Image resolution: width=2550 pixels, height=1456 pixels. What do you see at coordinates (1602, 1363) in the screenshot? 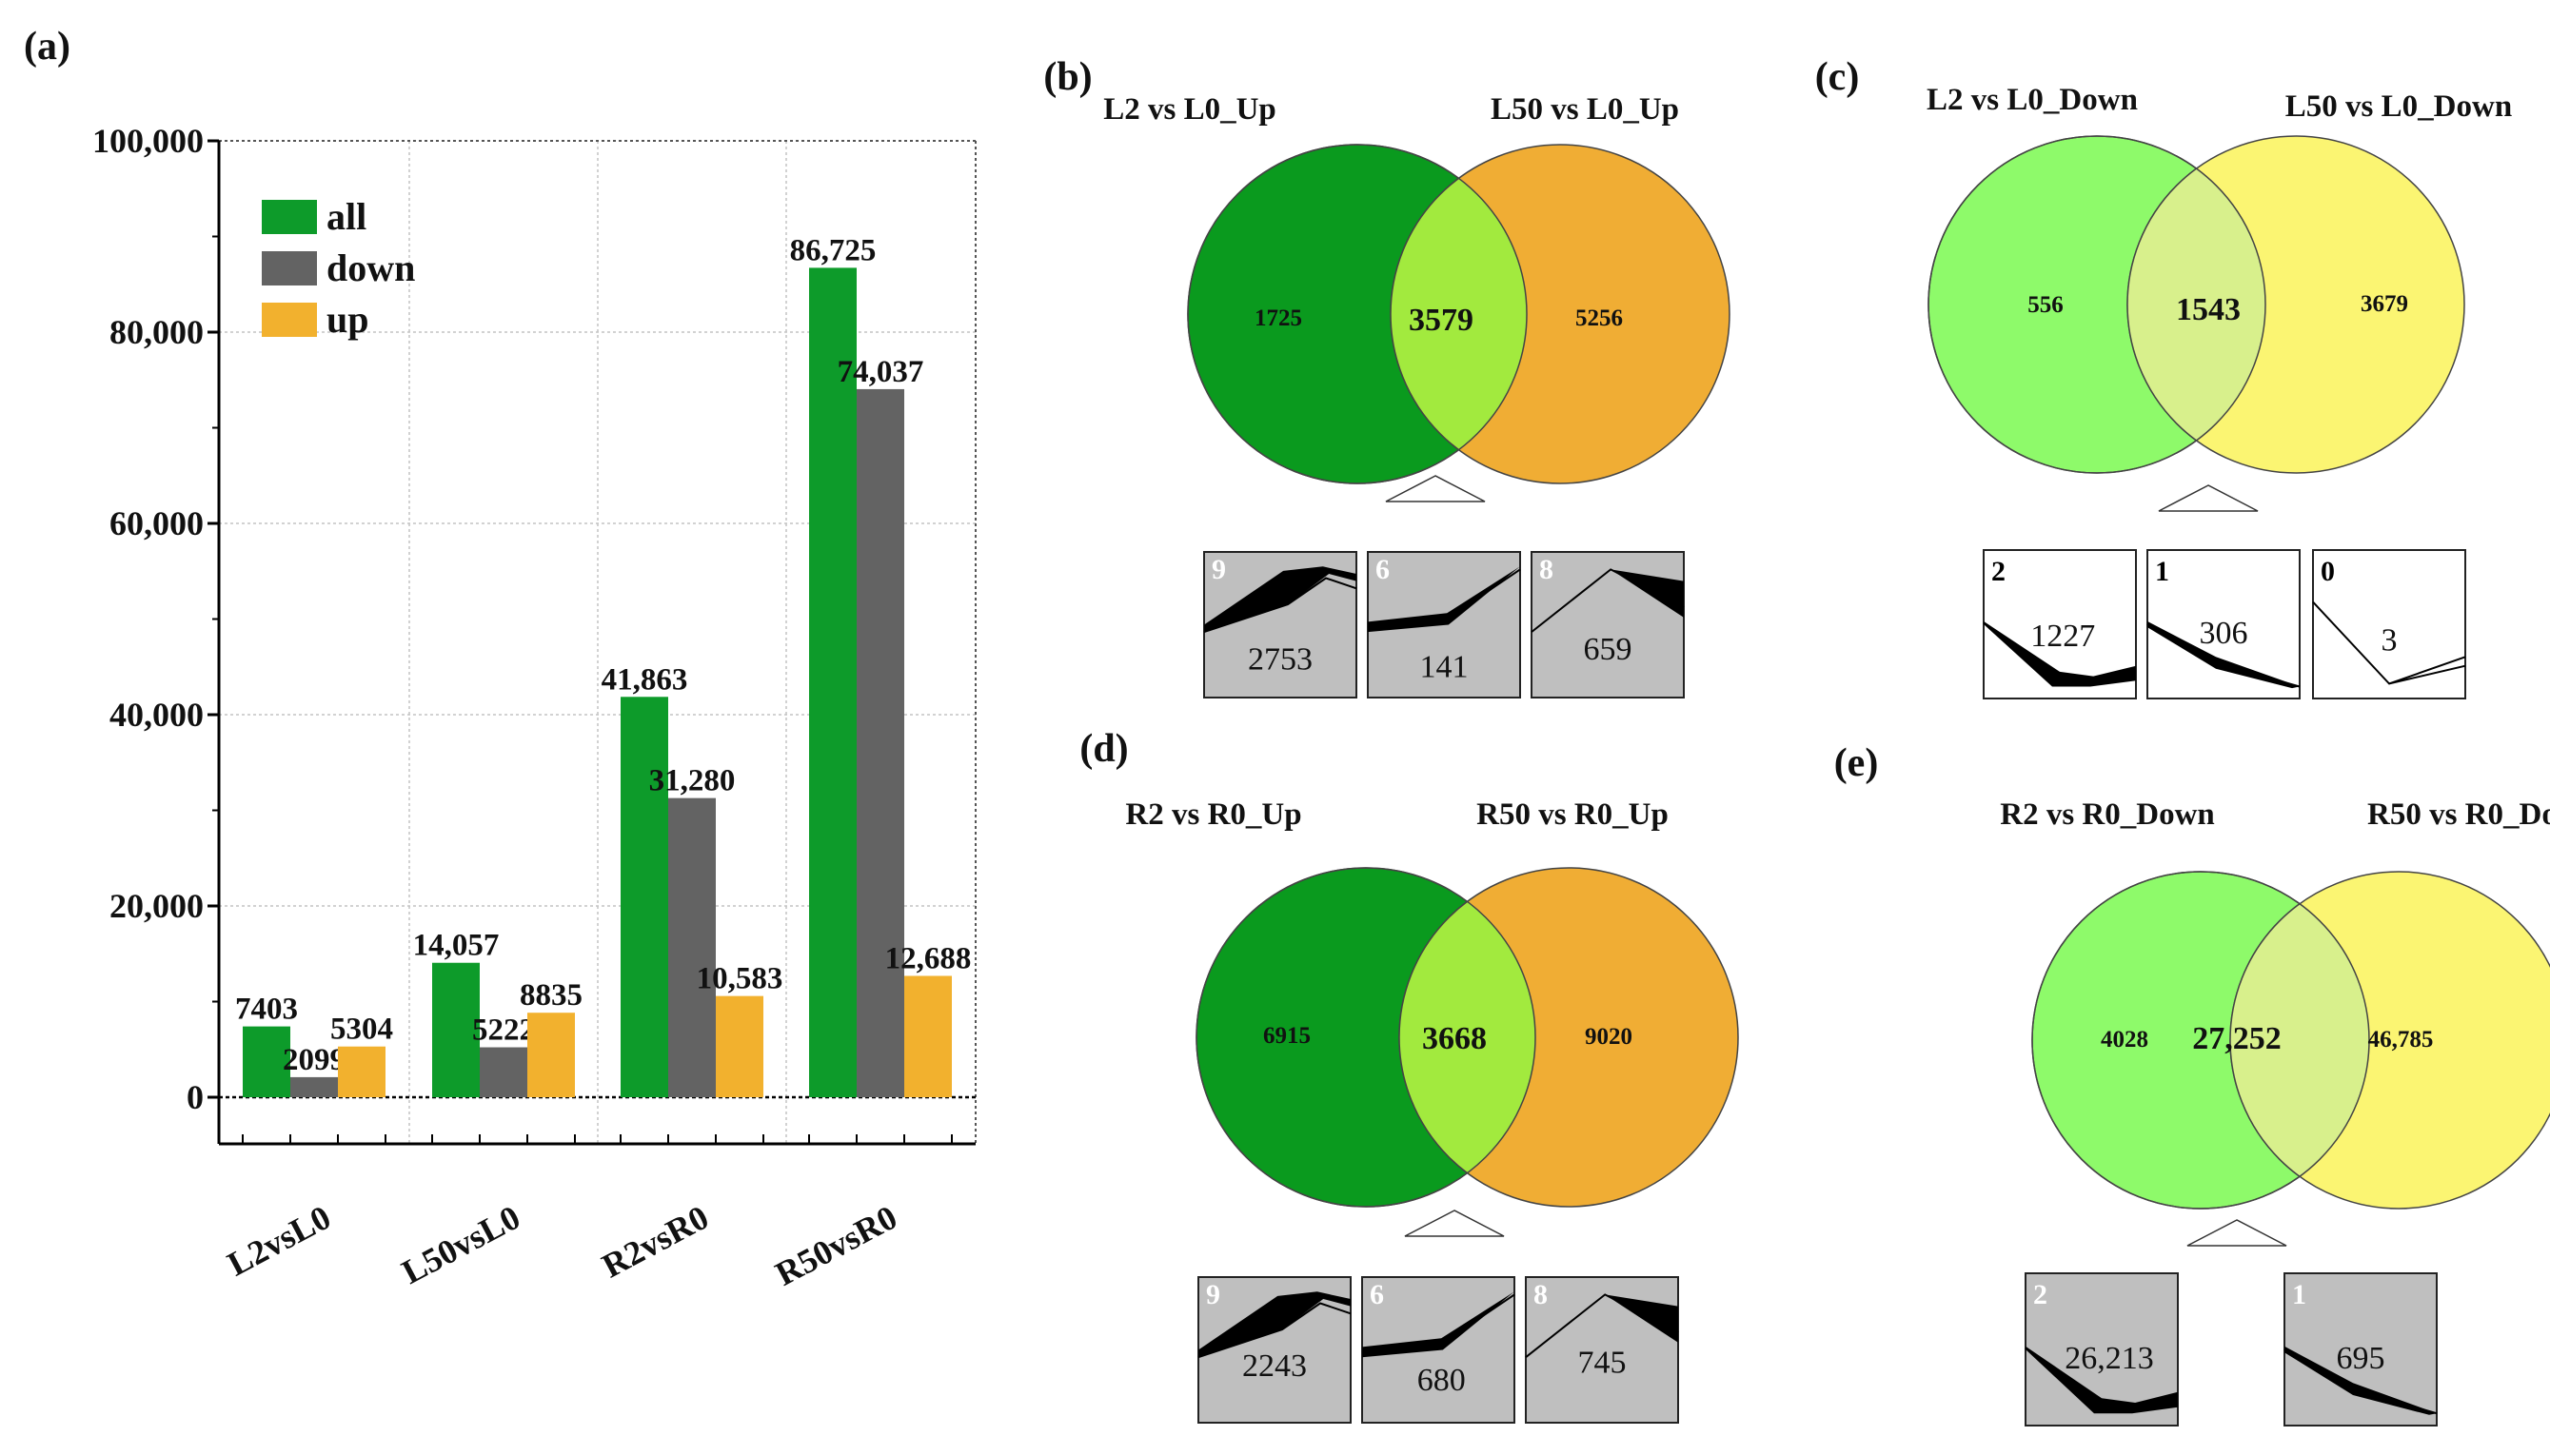
I see `trend-count: 745` at bounding box center [1602, 1363].